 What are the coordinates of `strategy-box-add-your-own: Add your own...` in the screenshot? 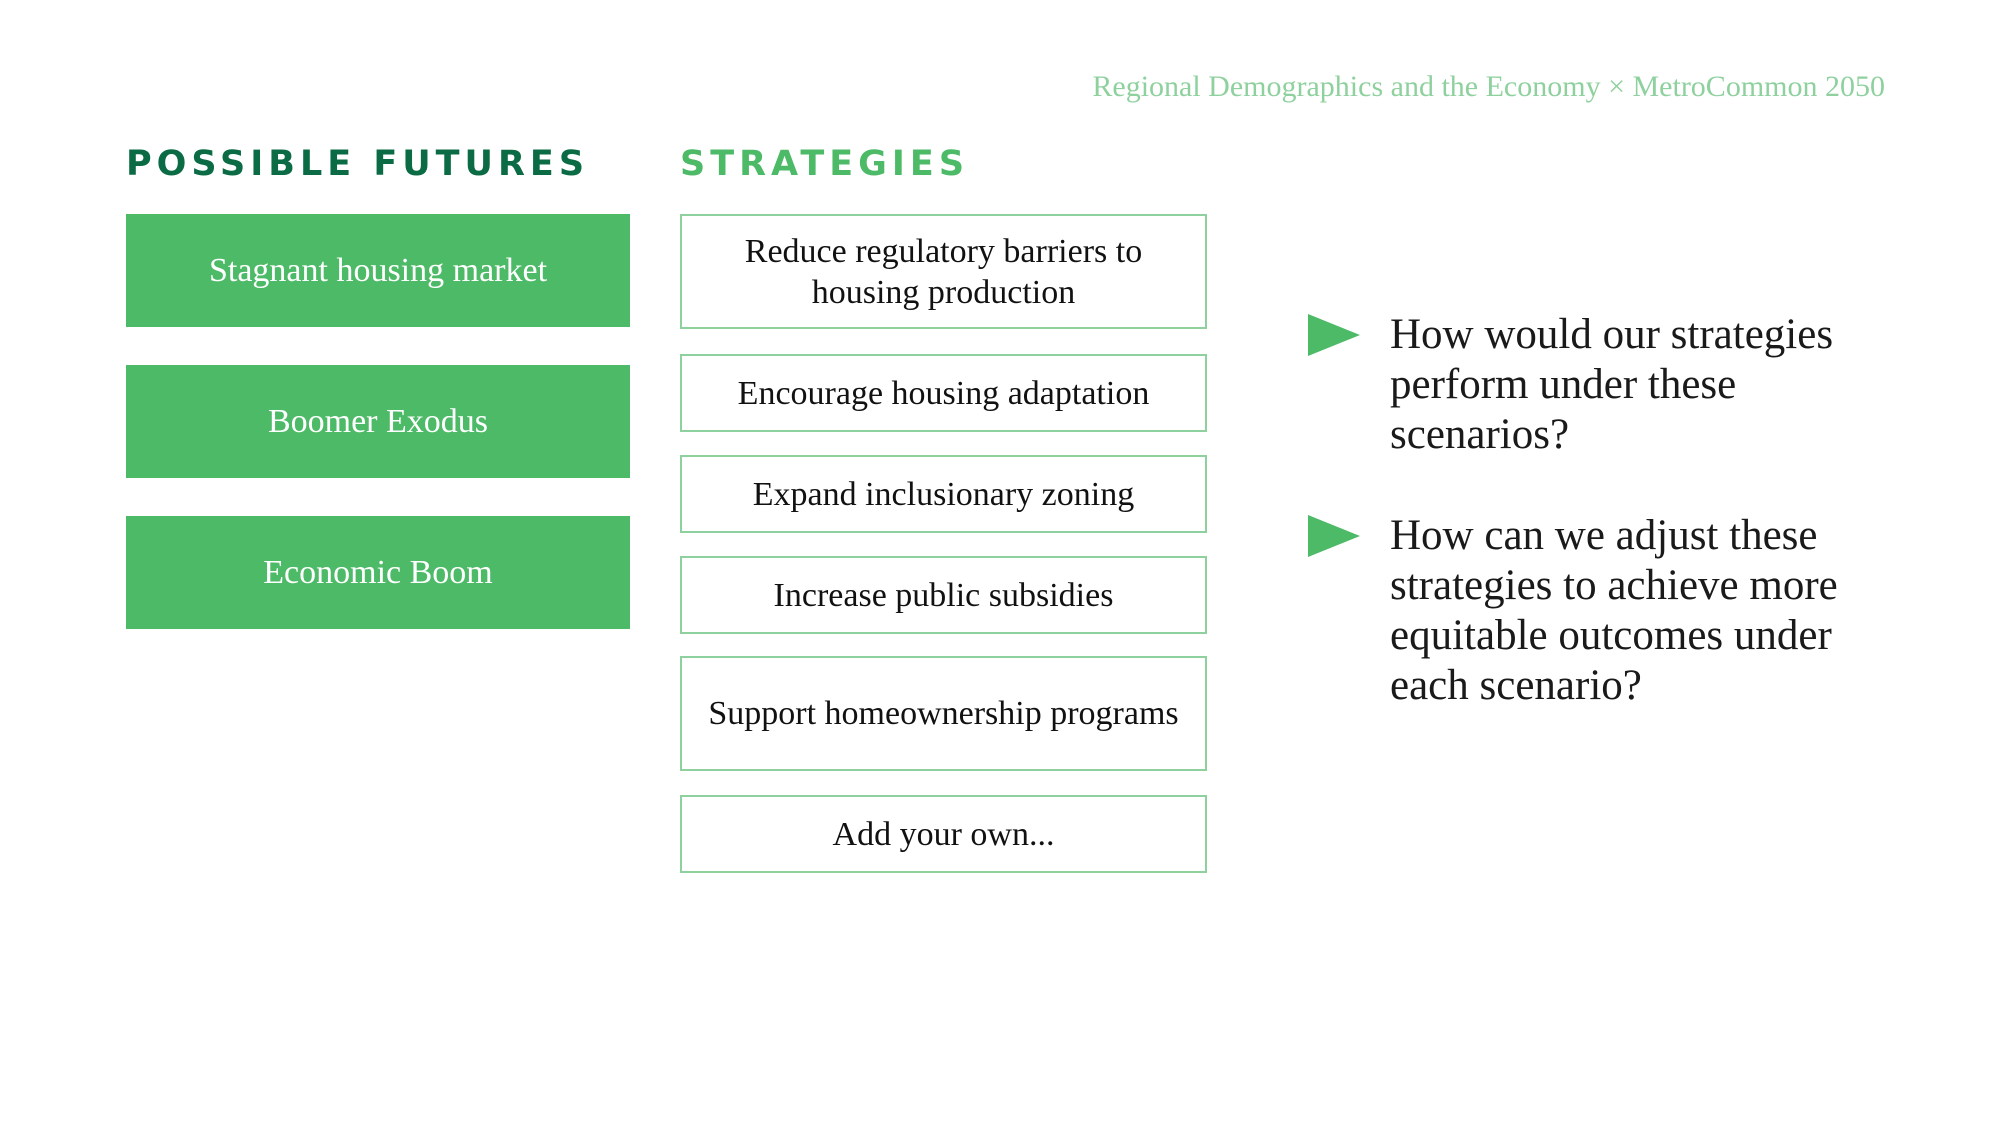 It's located at (943, 834).